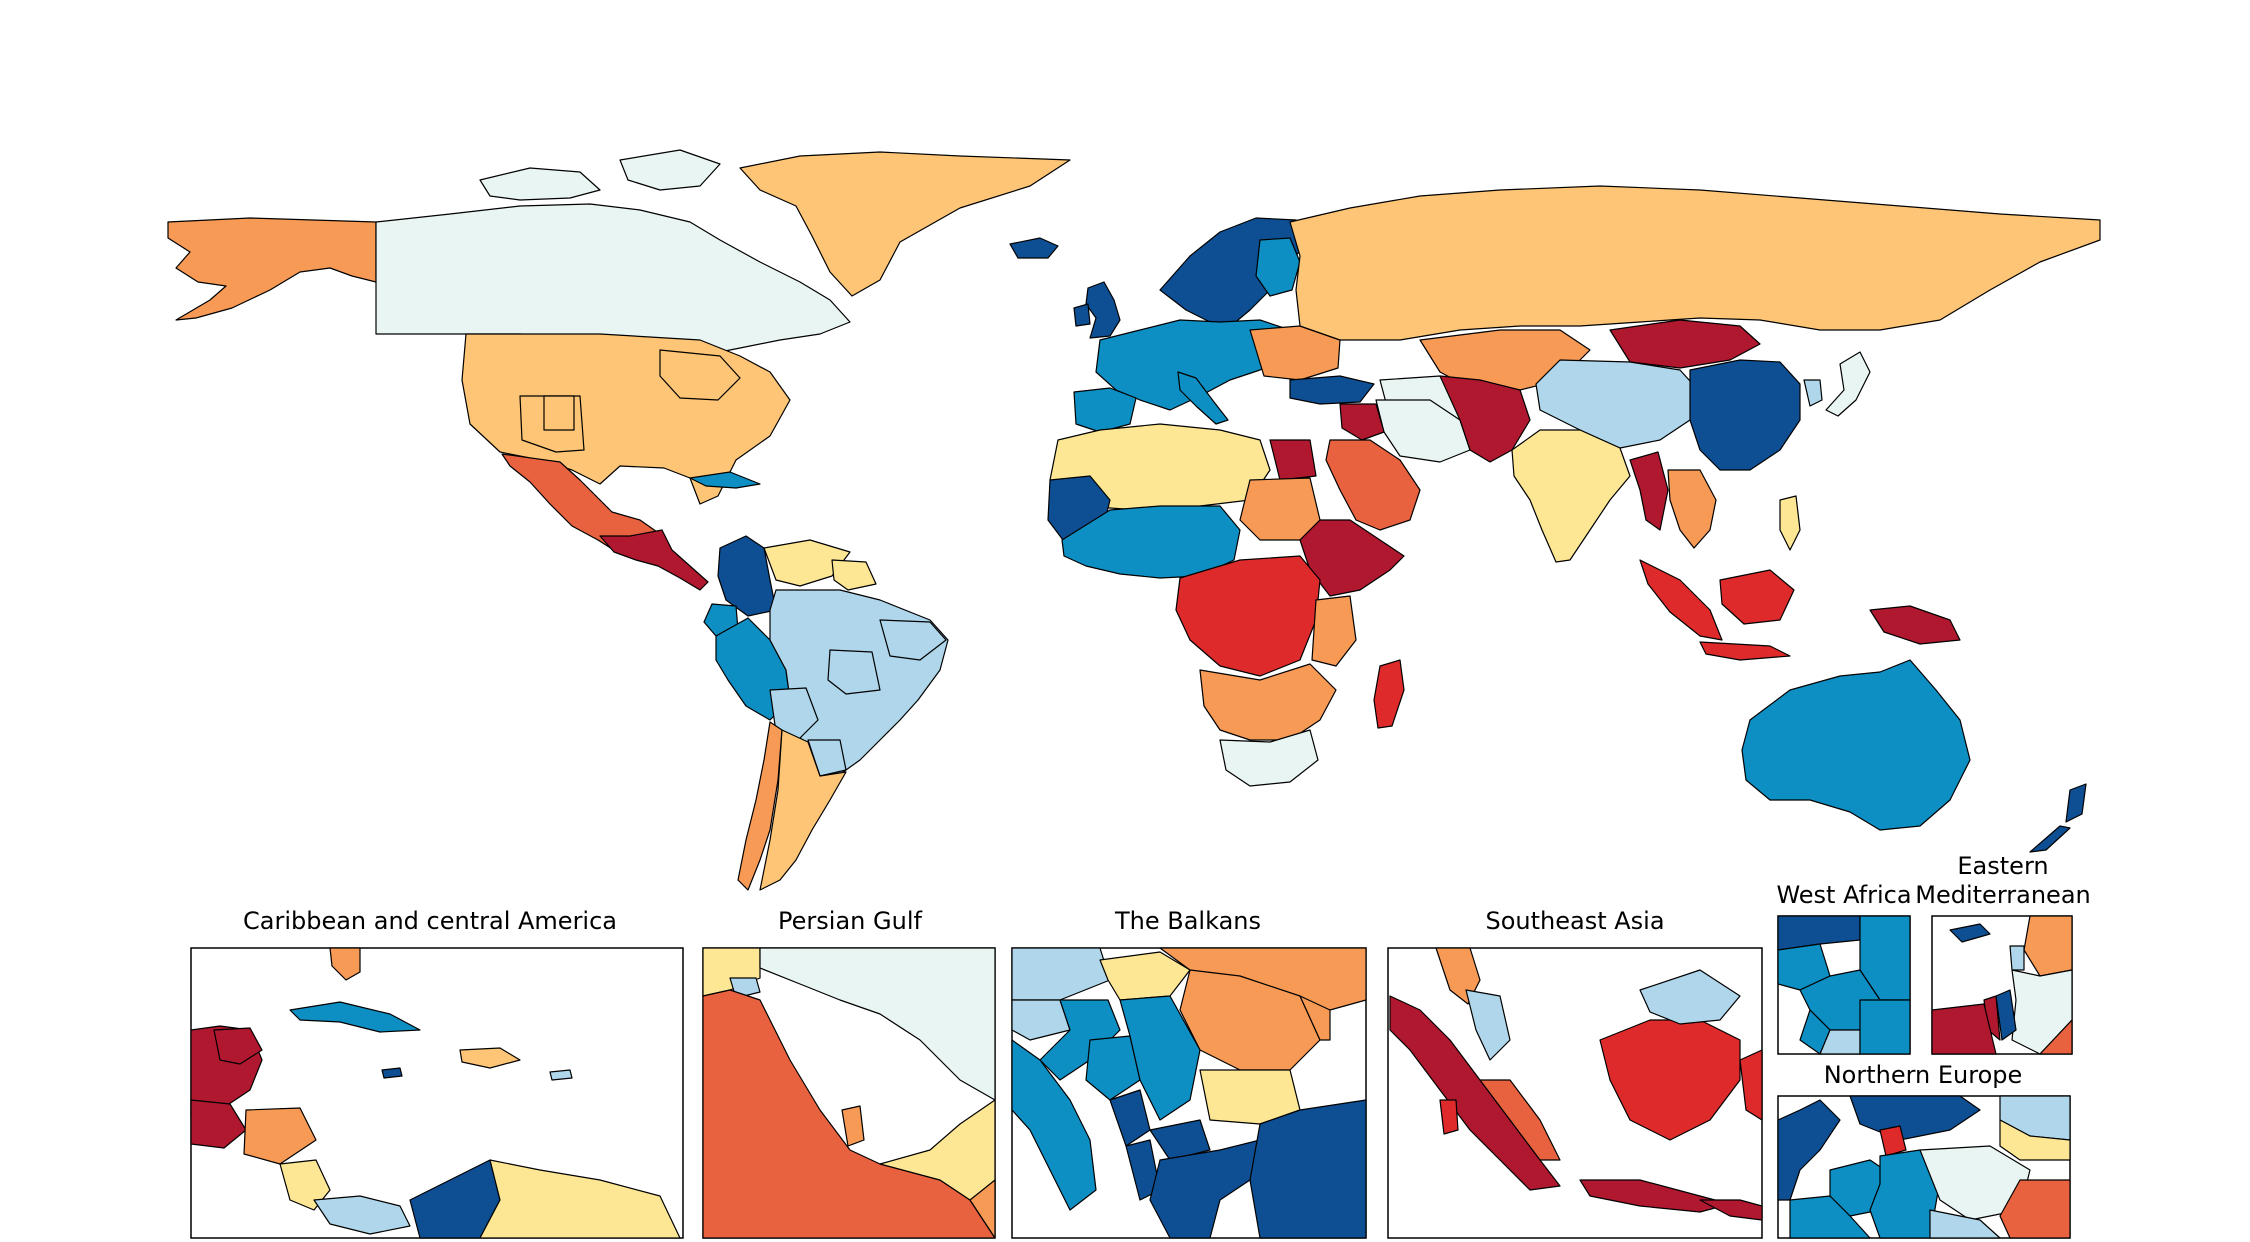 This screenshot has width=2250, height=1242. Describe the element at coordinates (725, 480) in the screenshot. I see `region-cuba` at that location.